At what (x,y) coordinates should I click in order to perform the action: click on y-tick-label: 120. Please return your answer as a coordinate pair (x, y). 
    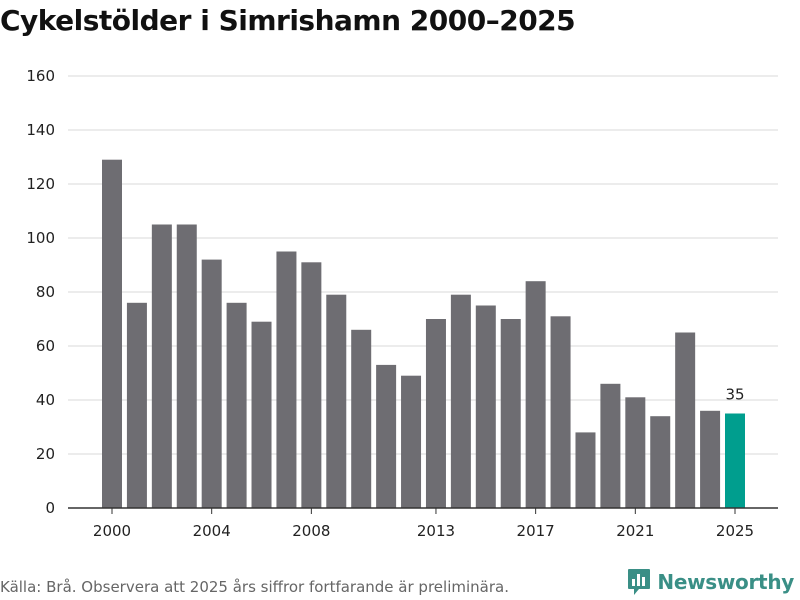
    Looking at the image, I should click on (40, 184).